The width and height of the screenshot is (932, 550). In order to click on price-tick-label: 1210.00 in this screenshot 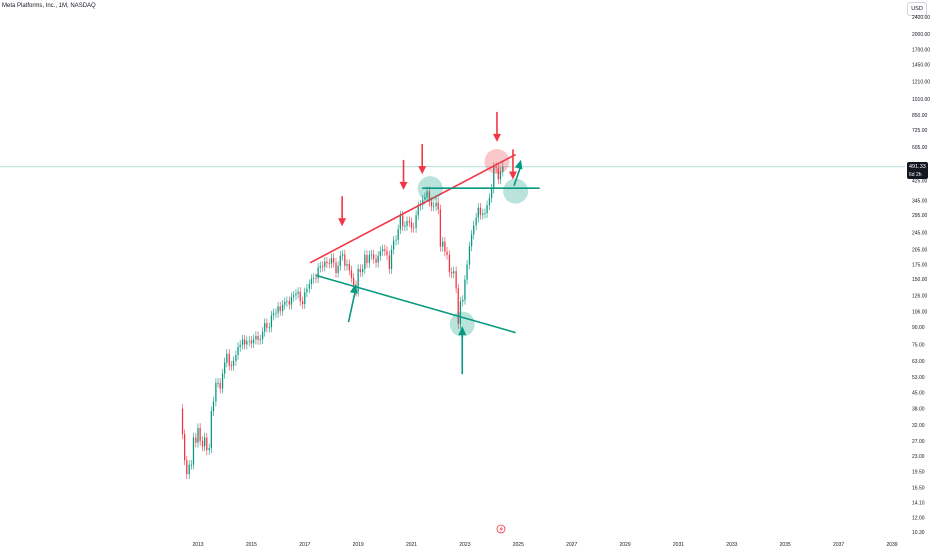, I will do `click(921, 83)`.